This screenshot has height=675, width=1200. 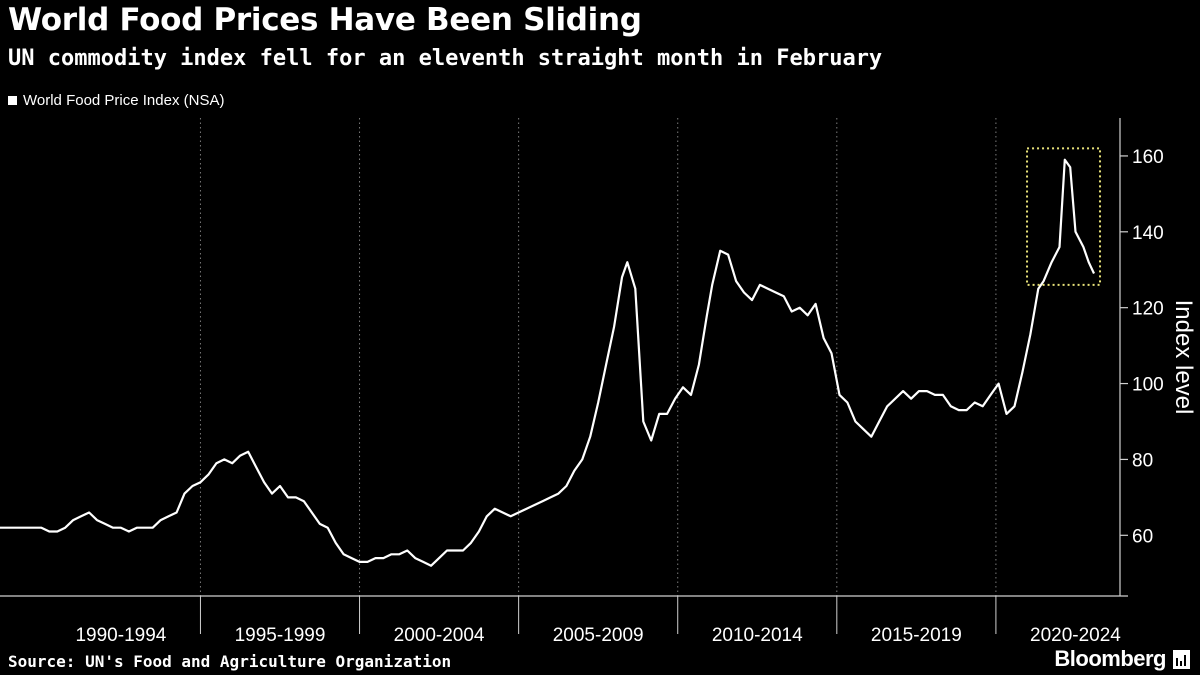 What do you see at coordinates (598, 635) in the screenshot?
I see `x-tick-label: 2005-2009` at bounding box center [598, 635].